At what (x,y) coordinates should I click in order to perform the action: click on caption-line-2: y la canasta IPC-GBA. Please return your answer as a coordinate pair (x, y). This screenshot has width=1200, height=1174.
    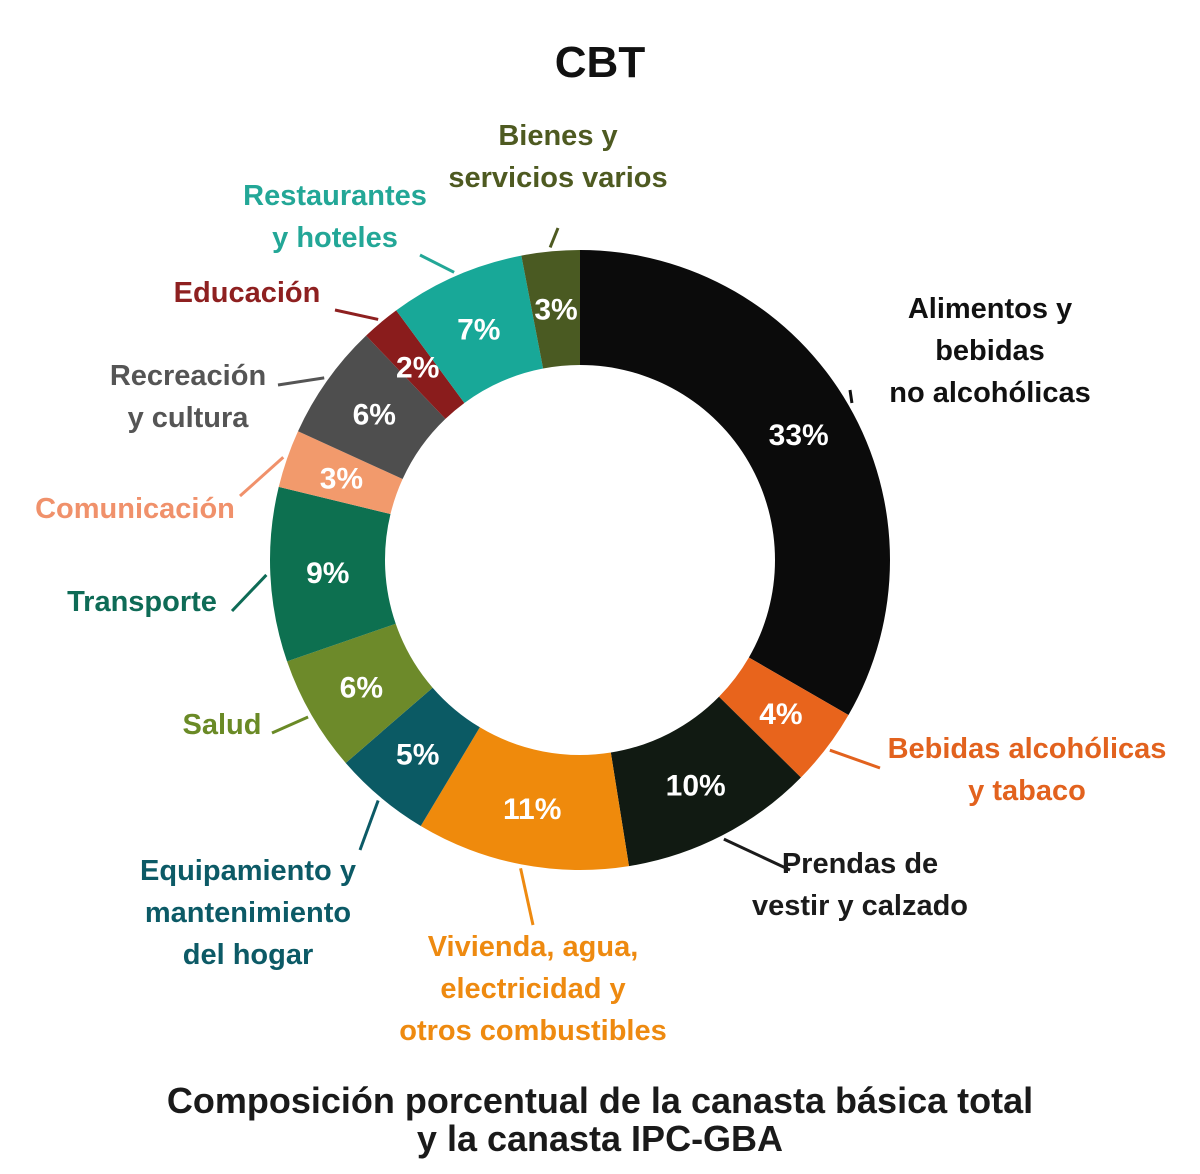
    Looking at the image, I should click on (600, 1138).